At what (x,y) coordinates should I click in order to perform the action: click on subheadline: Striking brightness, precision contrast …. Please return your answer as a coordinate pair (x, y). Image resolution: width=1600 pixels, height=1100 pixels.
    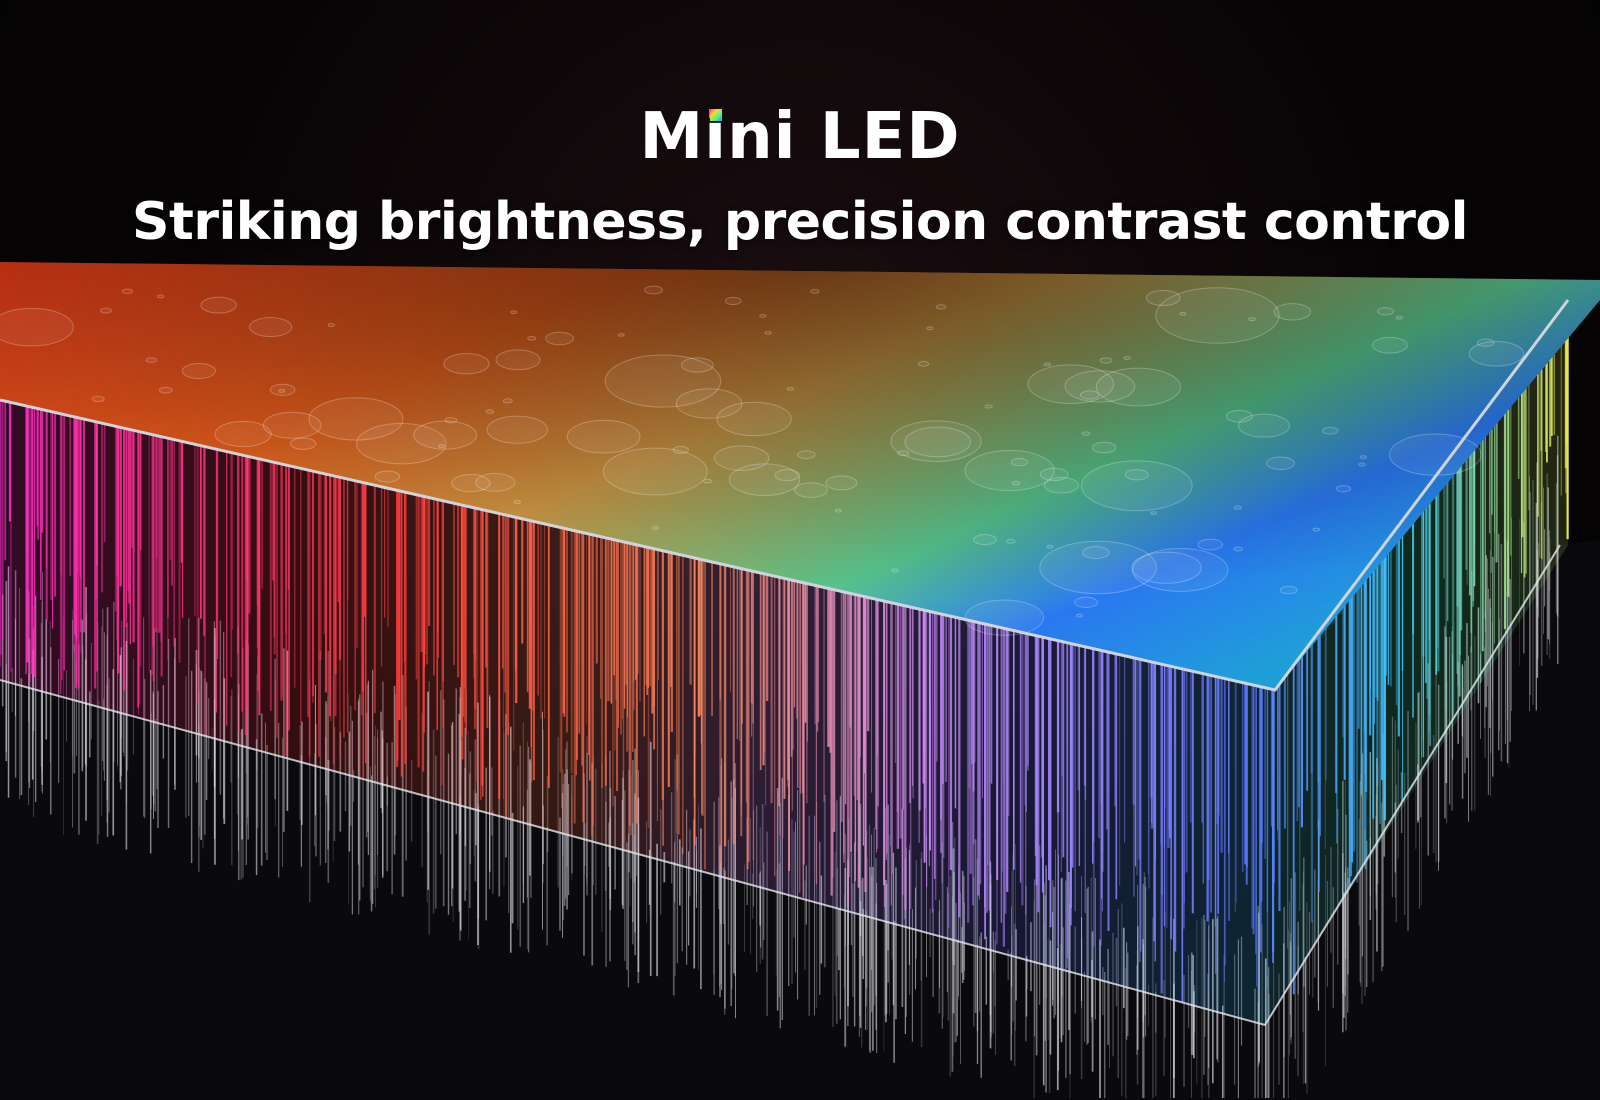
    Looking at the image, I should click on (800, 222).